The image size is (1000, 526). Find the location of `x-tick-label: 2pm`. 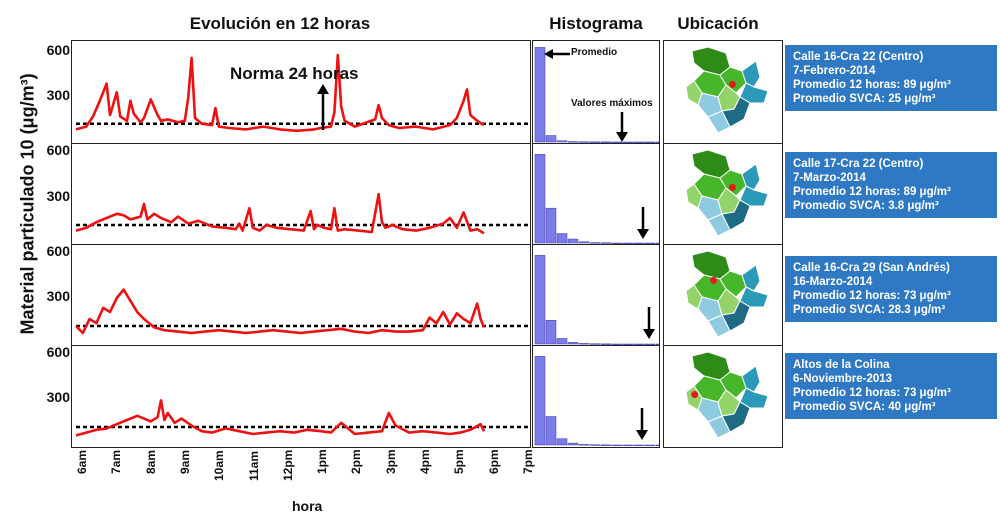

x-tick-label: 2pm is located at coordinates (356, 461).